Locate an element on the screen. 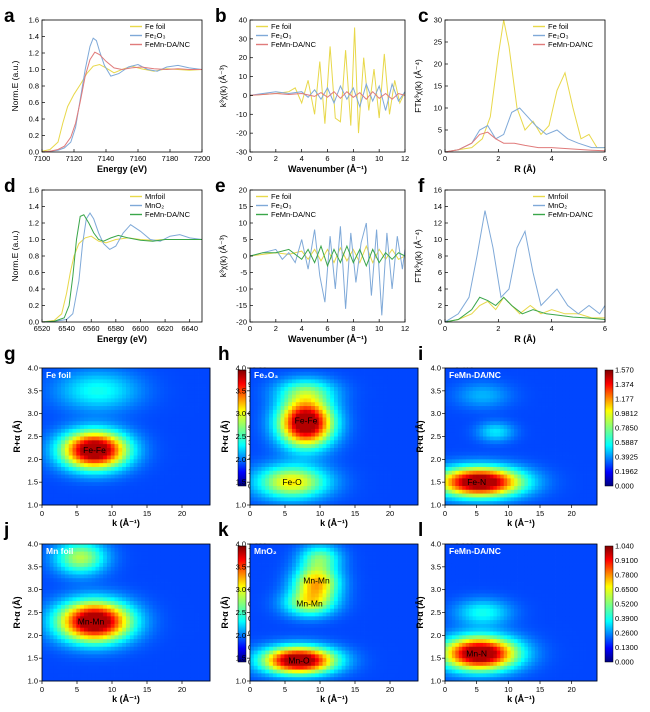 The height and width of the screenshot is (712, 650). y-tick-a-6: 1.2 is located at coordinates (34, 53).